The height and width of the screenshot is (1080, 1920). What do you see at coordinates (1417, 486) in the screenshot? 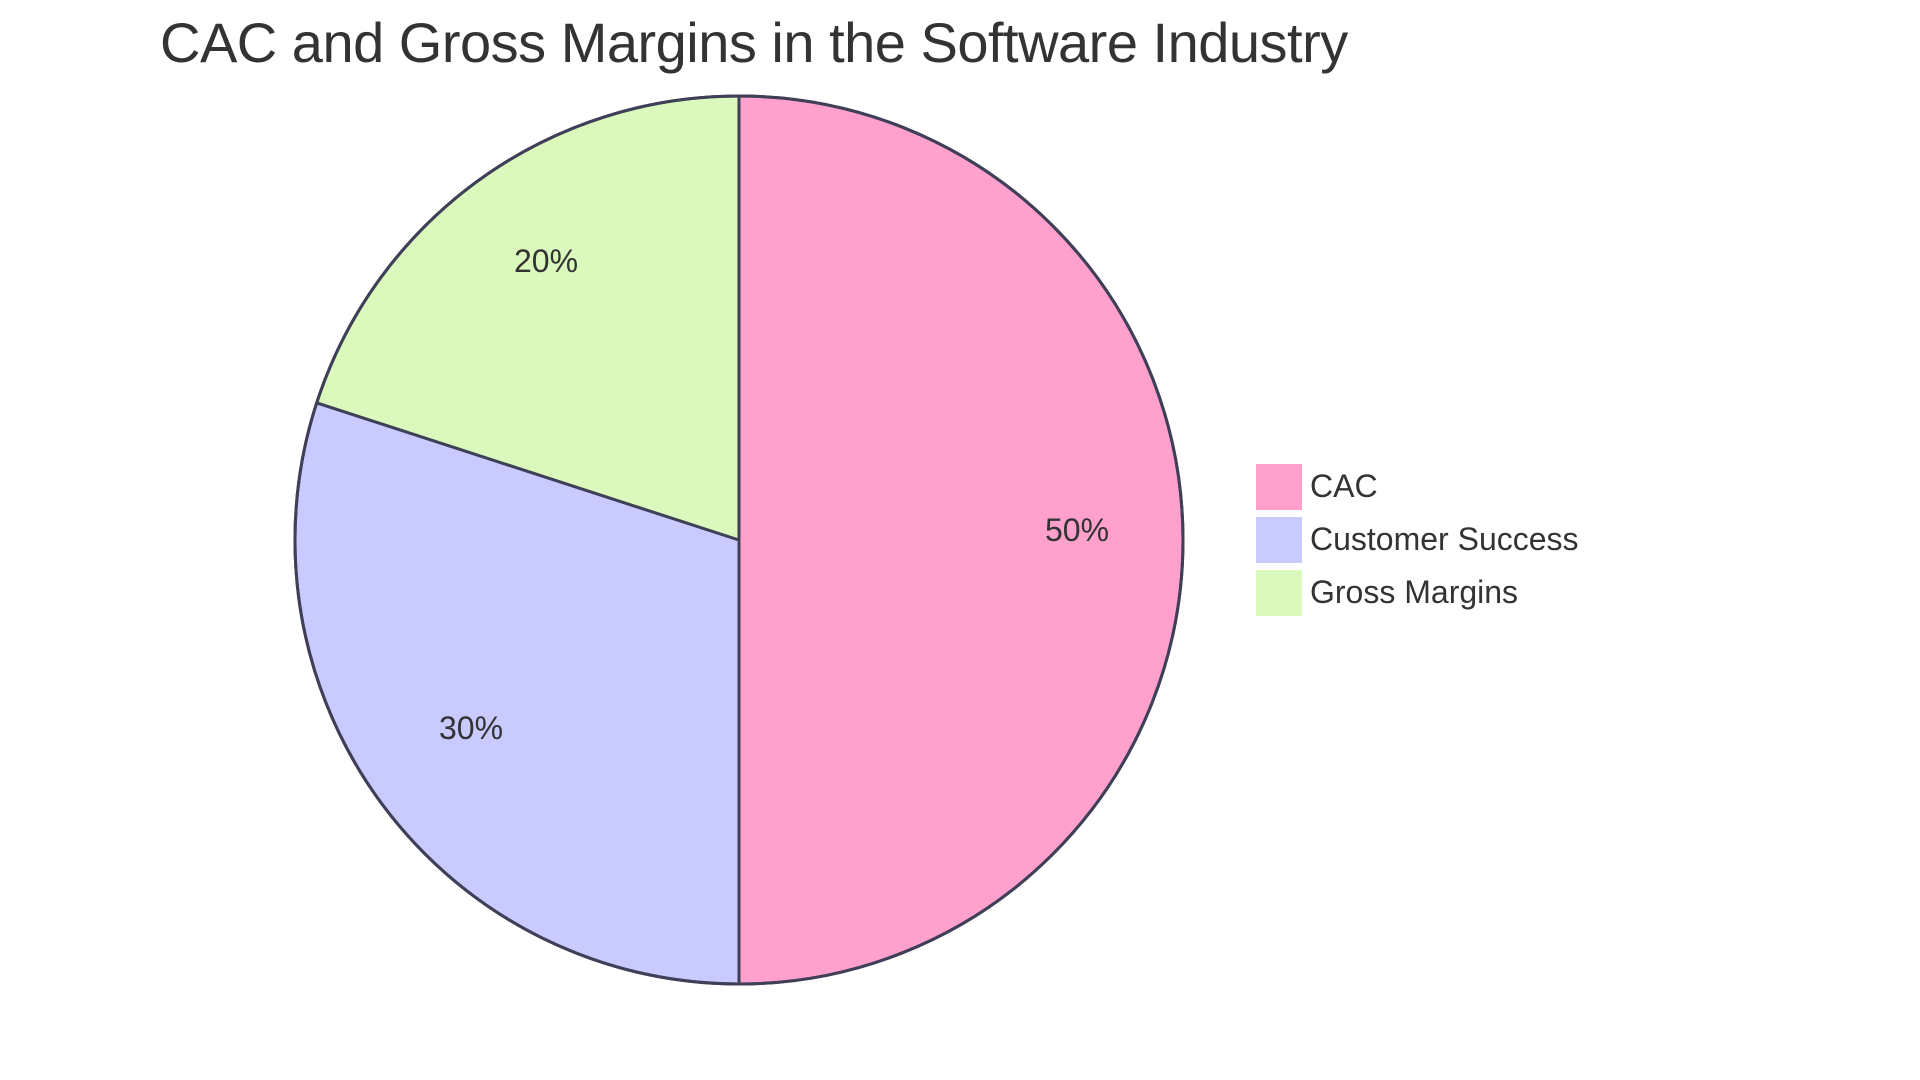
I see `legend-item-cac: CAC` at bounding box center [1417, 486].